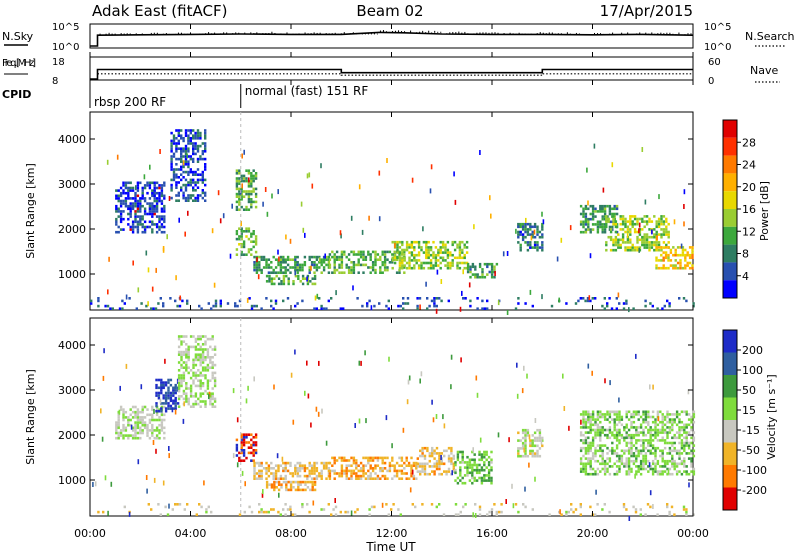 The width and height of the screenshot is (800, 554). Describe the element at coordinates (751, 450) in the screenshot. I see `colorbar-tick-label: -50` at that location.